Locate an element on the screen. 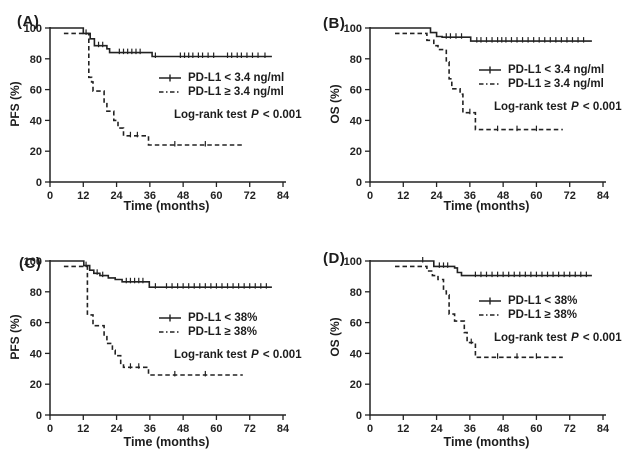 This screenshot has width=640, height=466. legend-label-dashed: PD-L1 ≥ 3.4 ng/ml is located at coordinates (556, 84).